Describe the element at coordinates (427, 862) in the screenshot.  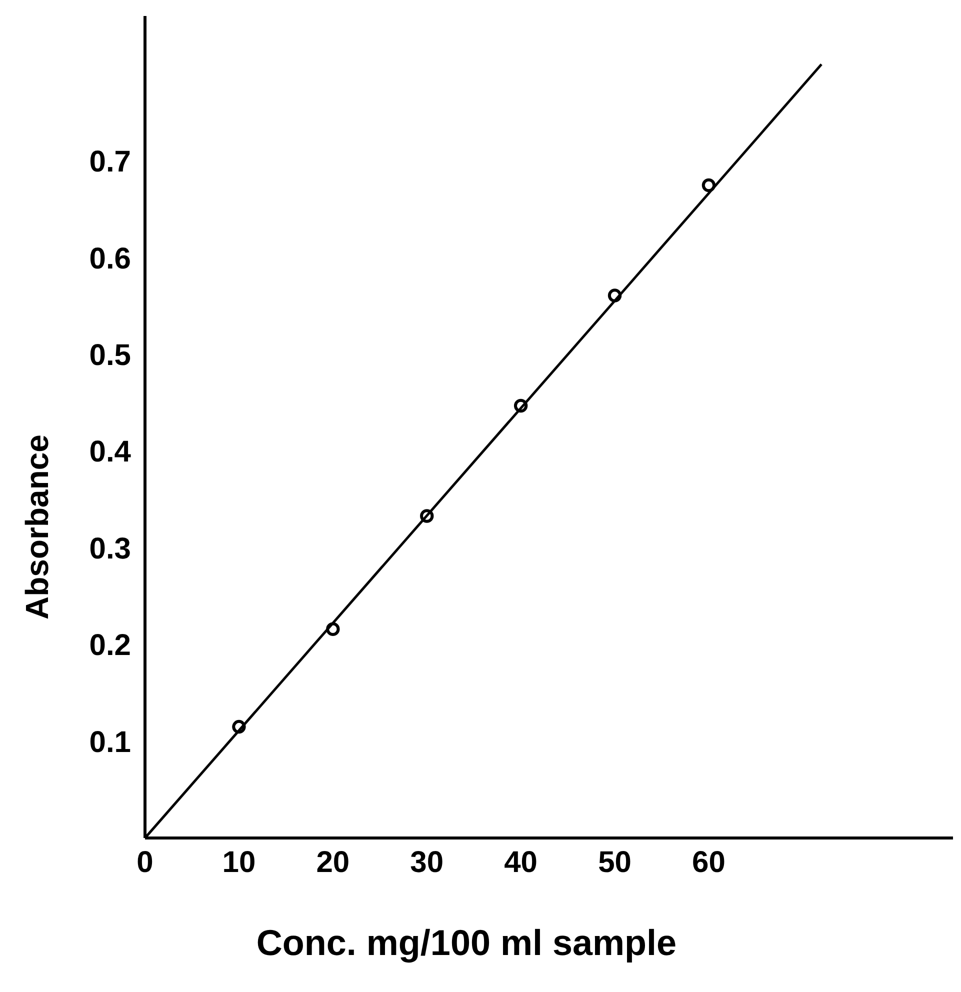
I see `x-tick-label: 30` at that location.